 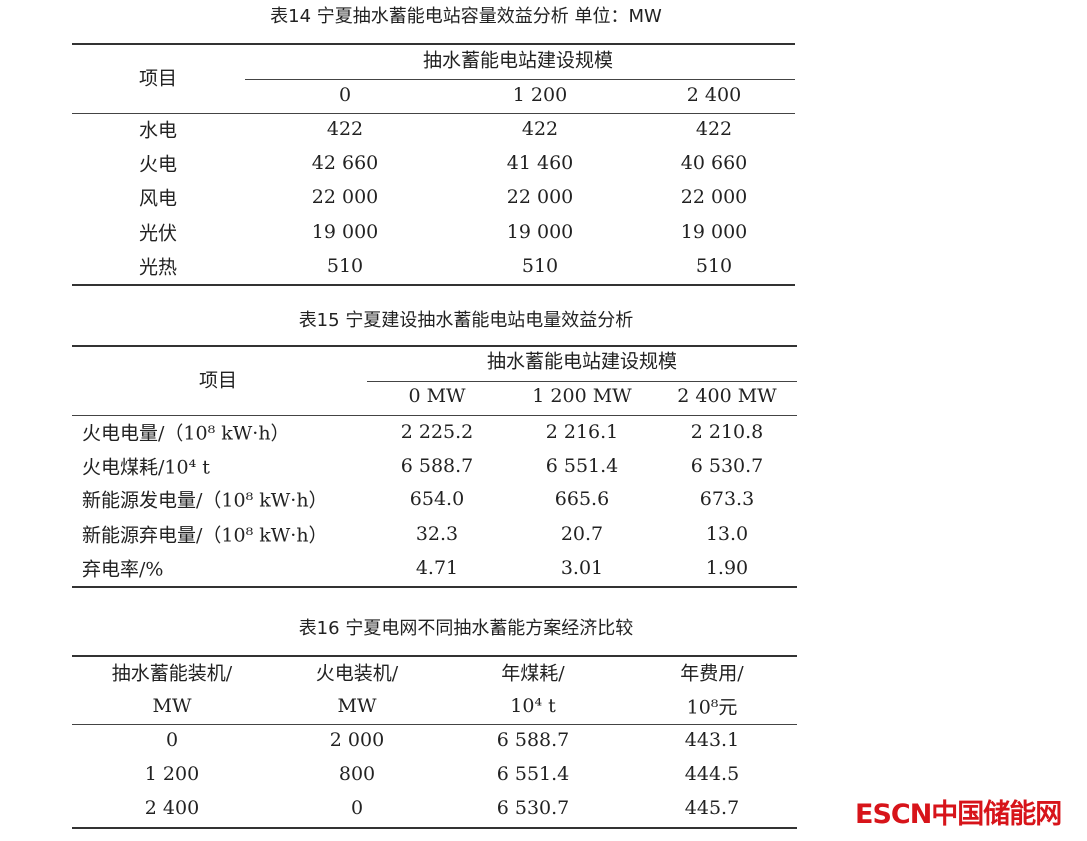 What do you see at coordinates (434, 346) in the screenshot?
I see `table15-top-rule` at bounding box center [434, 346].